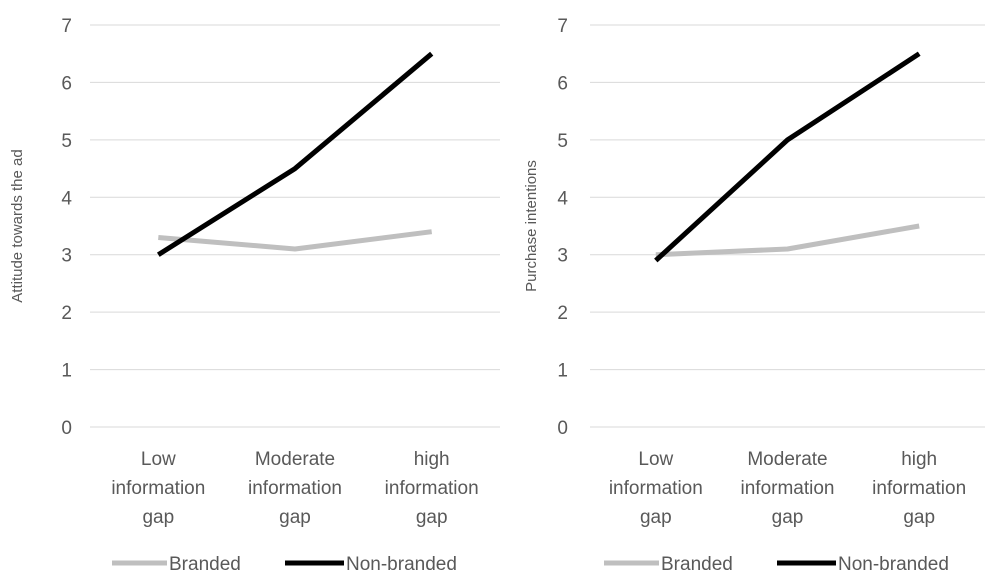 This screenshot has width=987, height=585. Describe the element at coordinates (17, 225) in the screenshot. I see `y-axis-label: Attitude towards the ad` at that location.